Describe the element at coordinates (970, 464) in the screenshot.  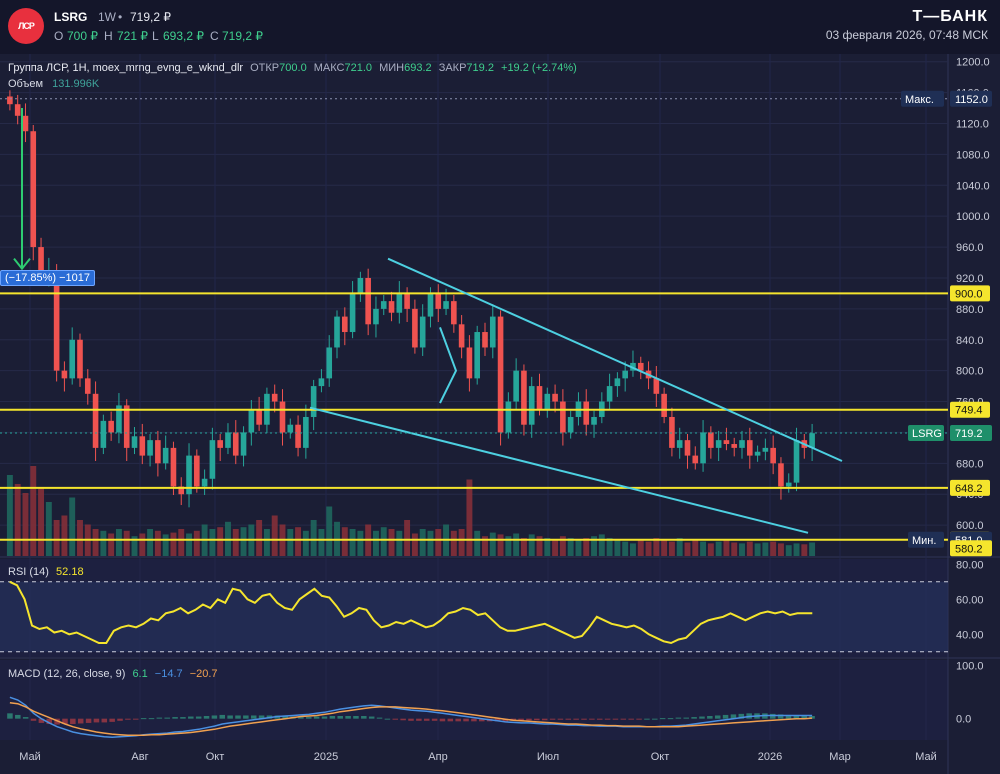
I see `price-tick-label: 680.0` at that location.